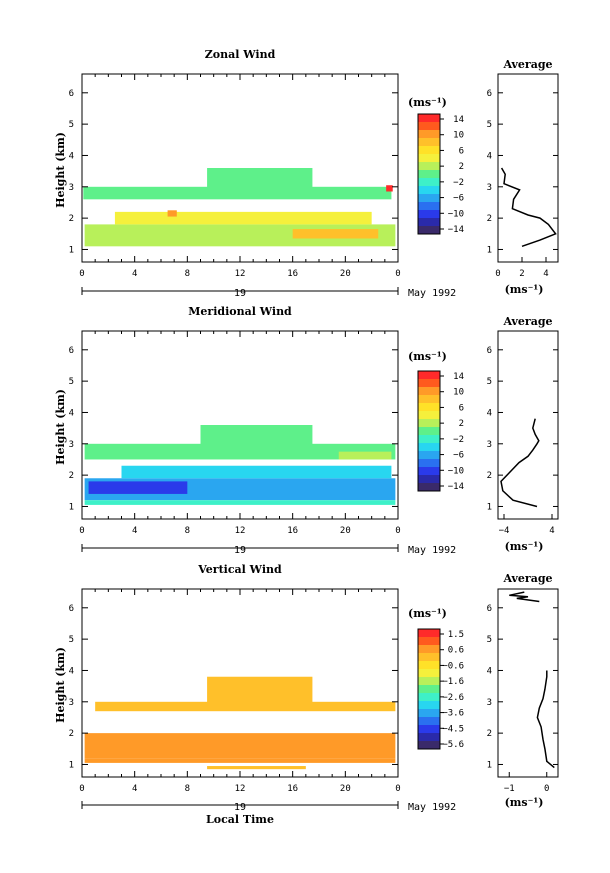 The image size is (610, 873). I want to click on colorbar-tick-label: 2, so click(461, 424).